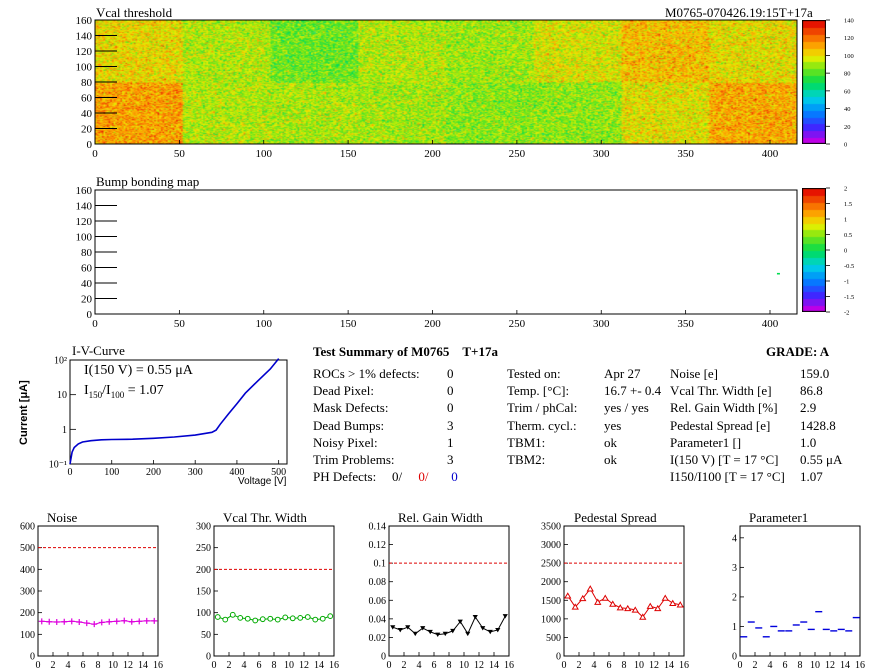 This screenshot has height=672, width=896. I want to click on ph-value-1: 0/, so click(397, 476).